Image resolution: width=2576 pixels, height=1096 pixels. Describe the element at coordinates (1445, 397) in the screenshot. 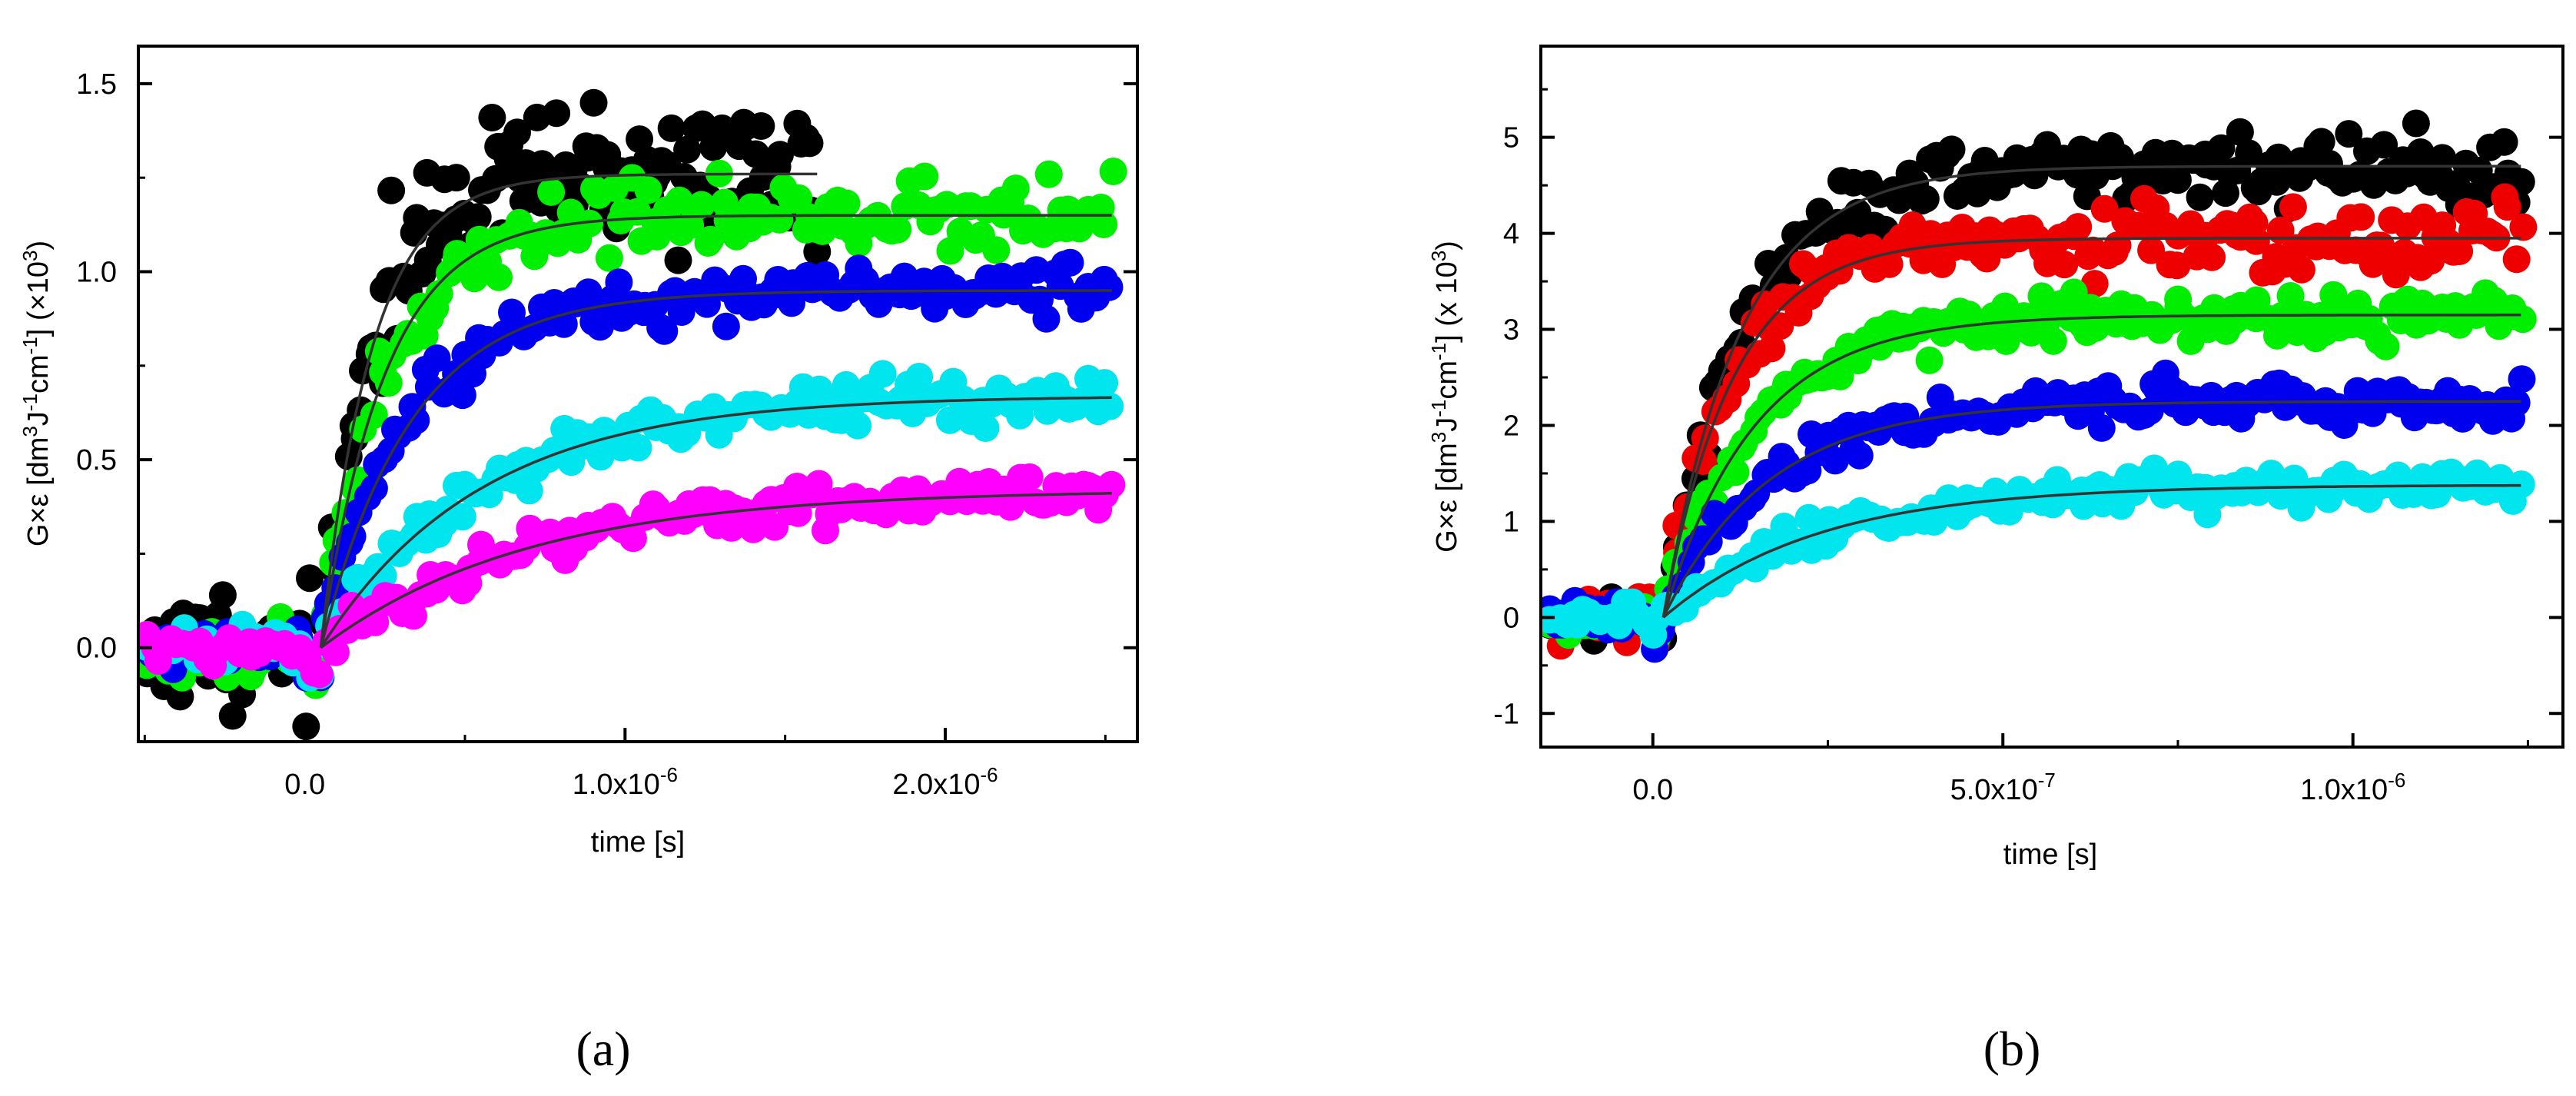

I see `panel-b-y-axis-title: G×ε [dm3J-1cm-1] (x 103)` at that location.